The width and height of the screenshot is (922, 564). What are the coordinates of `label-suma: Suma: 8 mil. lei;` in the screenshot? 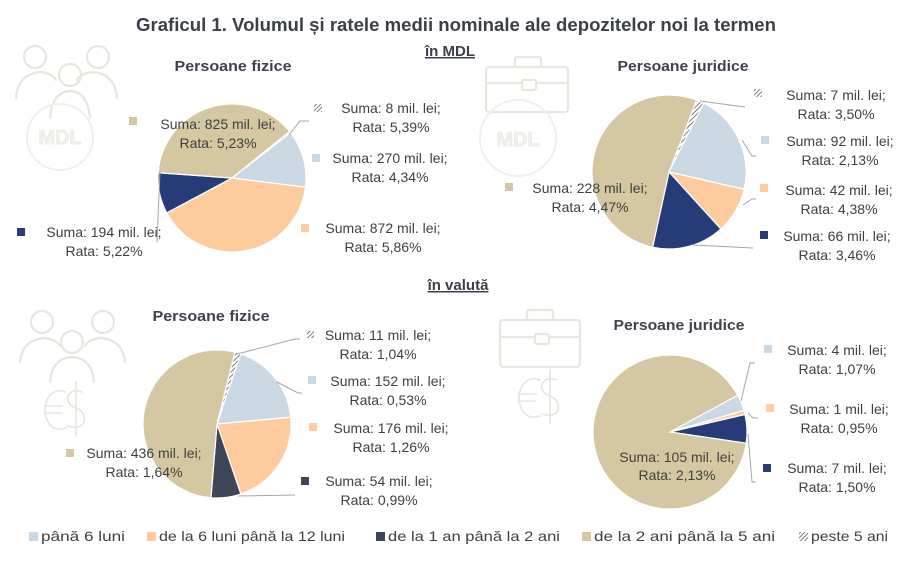 It's located at (391, 108).